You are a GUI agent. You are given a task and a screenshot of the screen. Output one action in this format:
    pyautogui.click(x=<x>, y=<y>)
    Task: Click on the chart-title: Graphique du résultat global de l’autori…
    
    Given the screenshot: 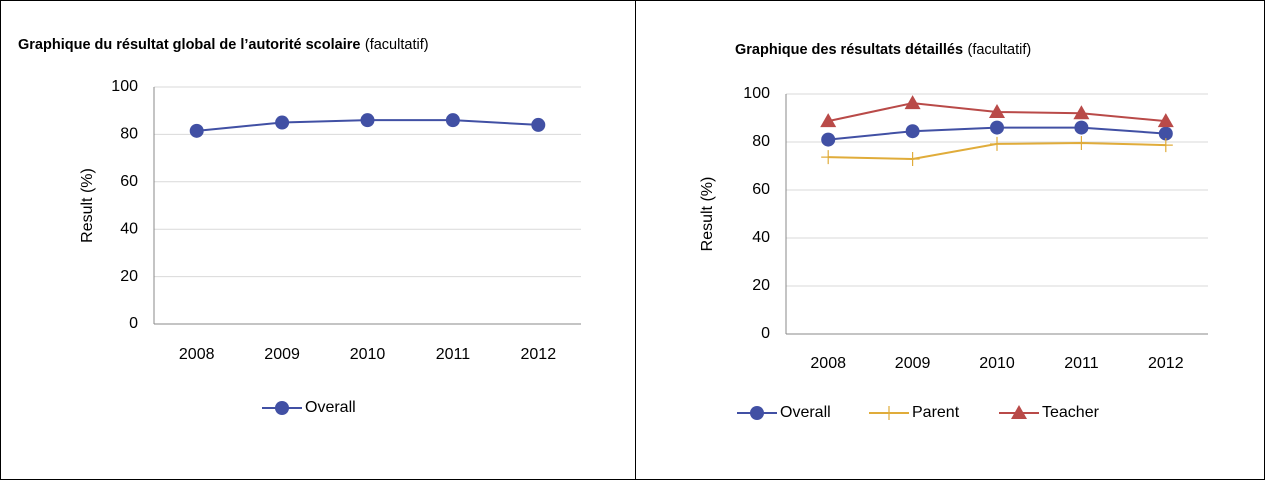 What is the action you would take?
    pyautogui.click(x=223, y=44)
    